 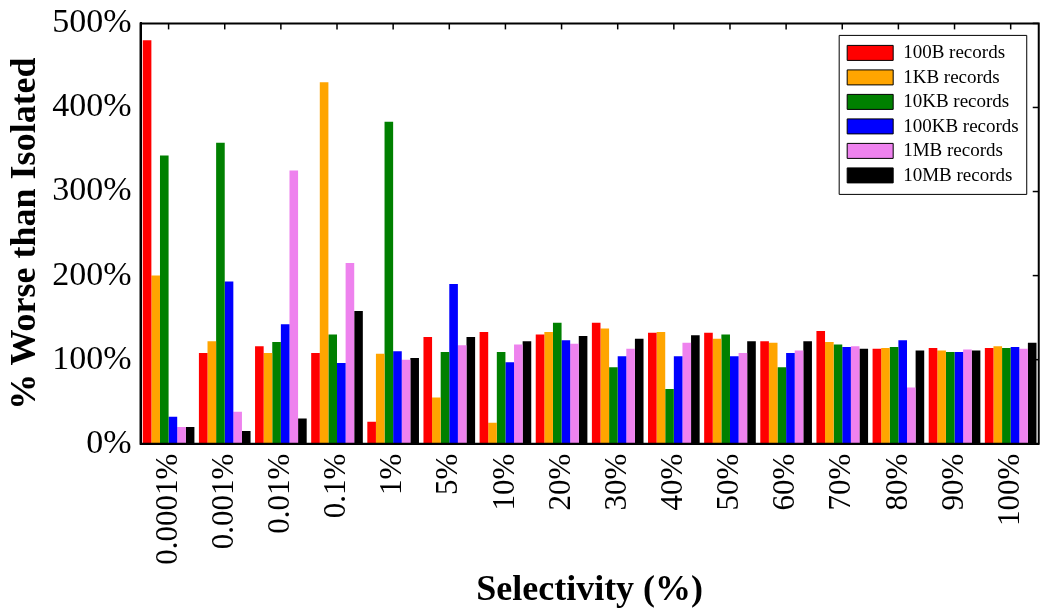 I want to click on legend-label: 1MB records, so click(x=953, y=150).